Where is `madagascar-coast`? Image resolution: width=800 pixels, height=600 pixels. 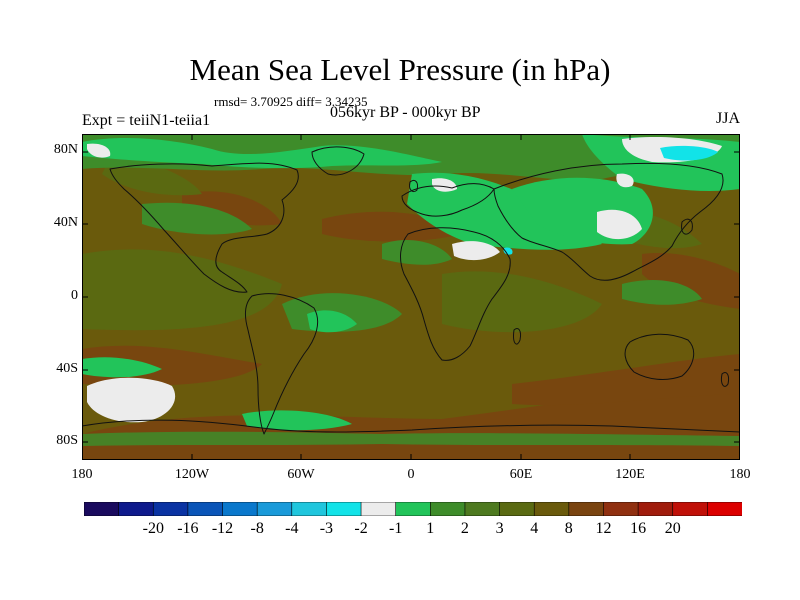 madagascar-coast is located at coordinates (517, 336).